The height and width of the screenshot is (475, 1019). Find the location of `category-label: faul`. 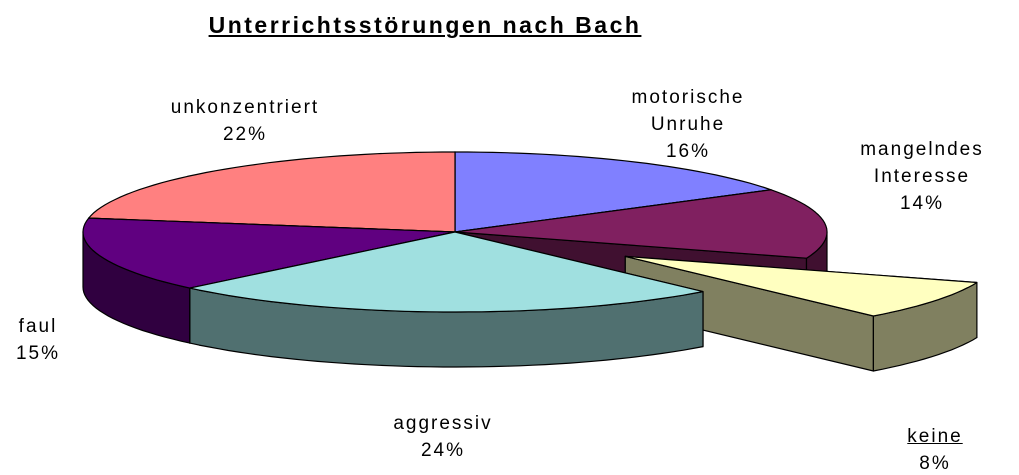

category-label: faul is located at coordinates (38, 326).